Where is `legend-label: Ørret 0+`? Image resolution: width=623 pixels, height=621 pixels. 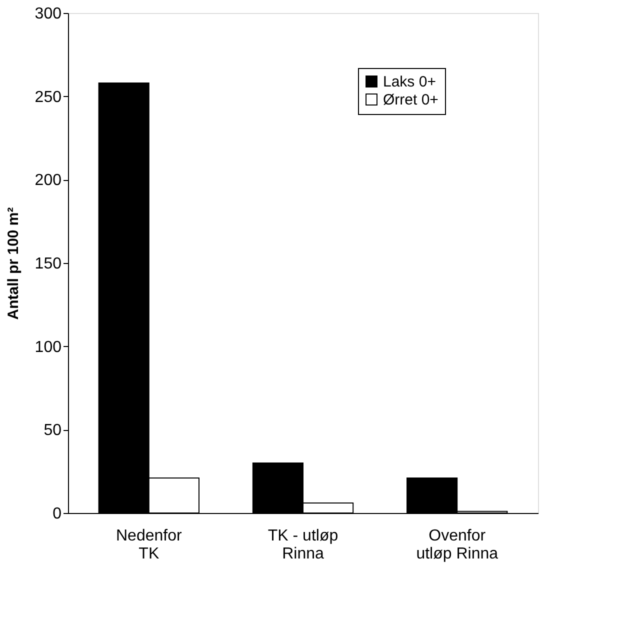 legend-label: Ørret 0+ is located at coordinates (411, 100).